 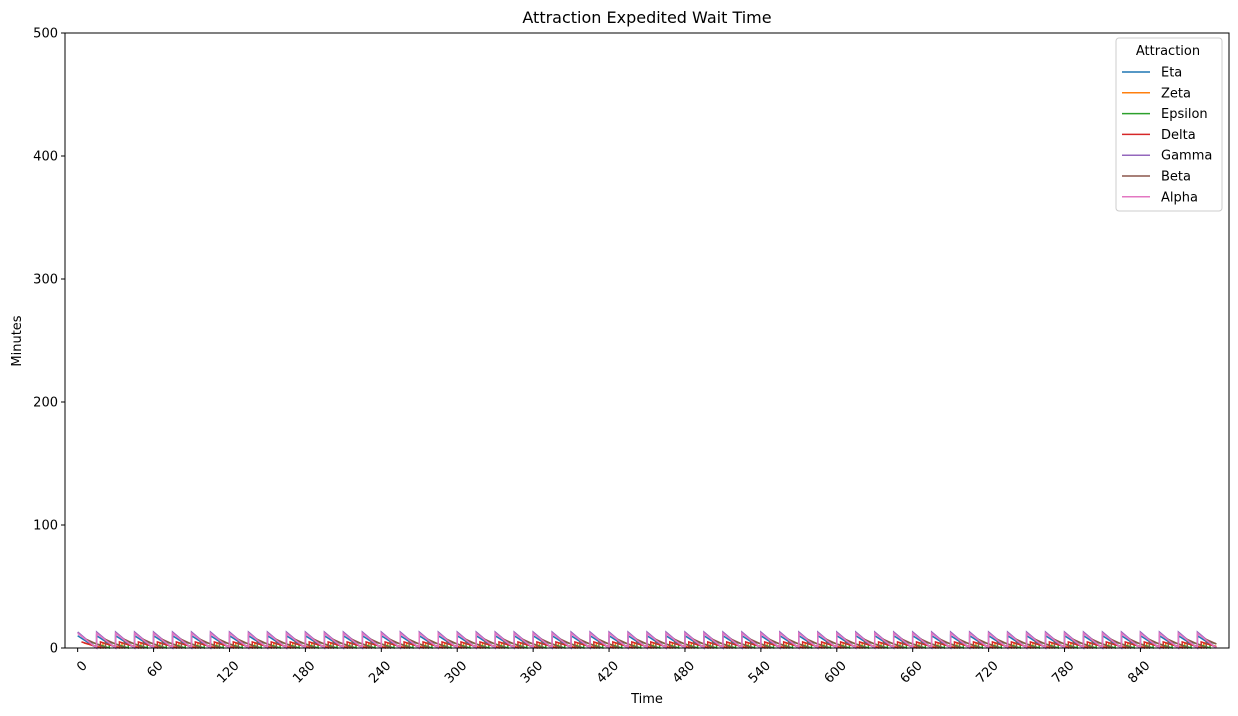 I want to click on series-line-alpha, so click(x=647, y=640).